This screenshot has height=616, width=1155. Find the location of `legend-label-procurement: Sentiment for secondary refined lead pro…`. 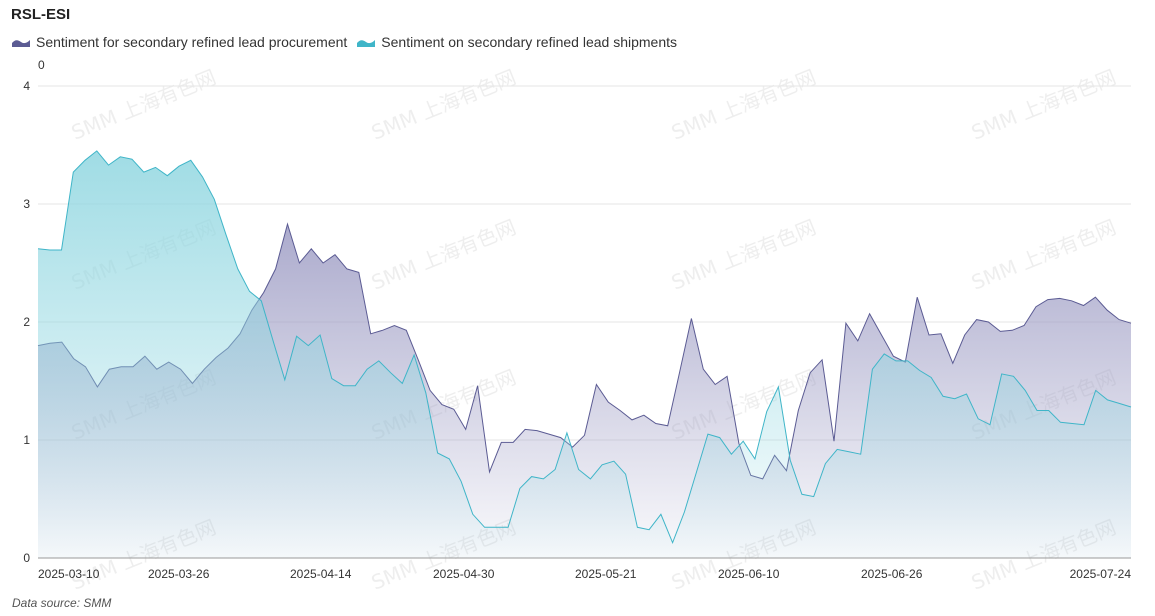

legend-label-procurement: Sentiment for secondary refined lead pro… is located at coordinates (192, 42).